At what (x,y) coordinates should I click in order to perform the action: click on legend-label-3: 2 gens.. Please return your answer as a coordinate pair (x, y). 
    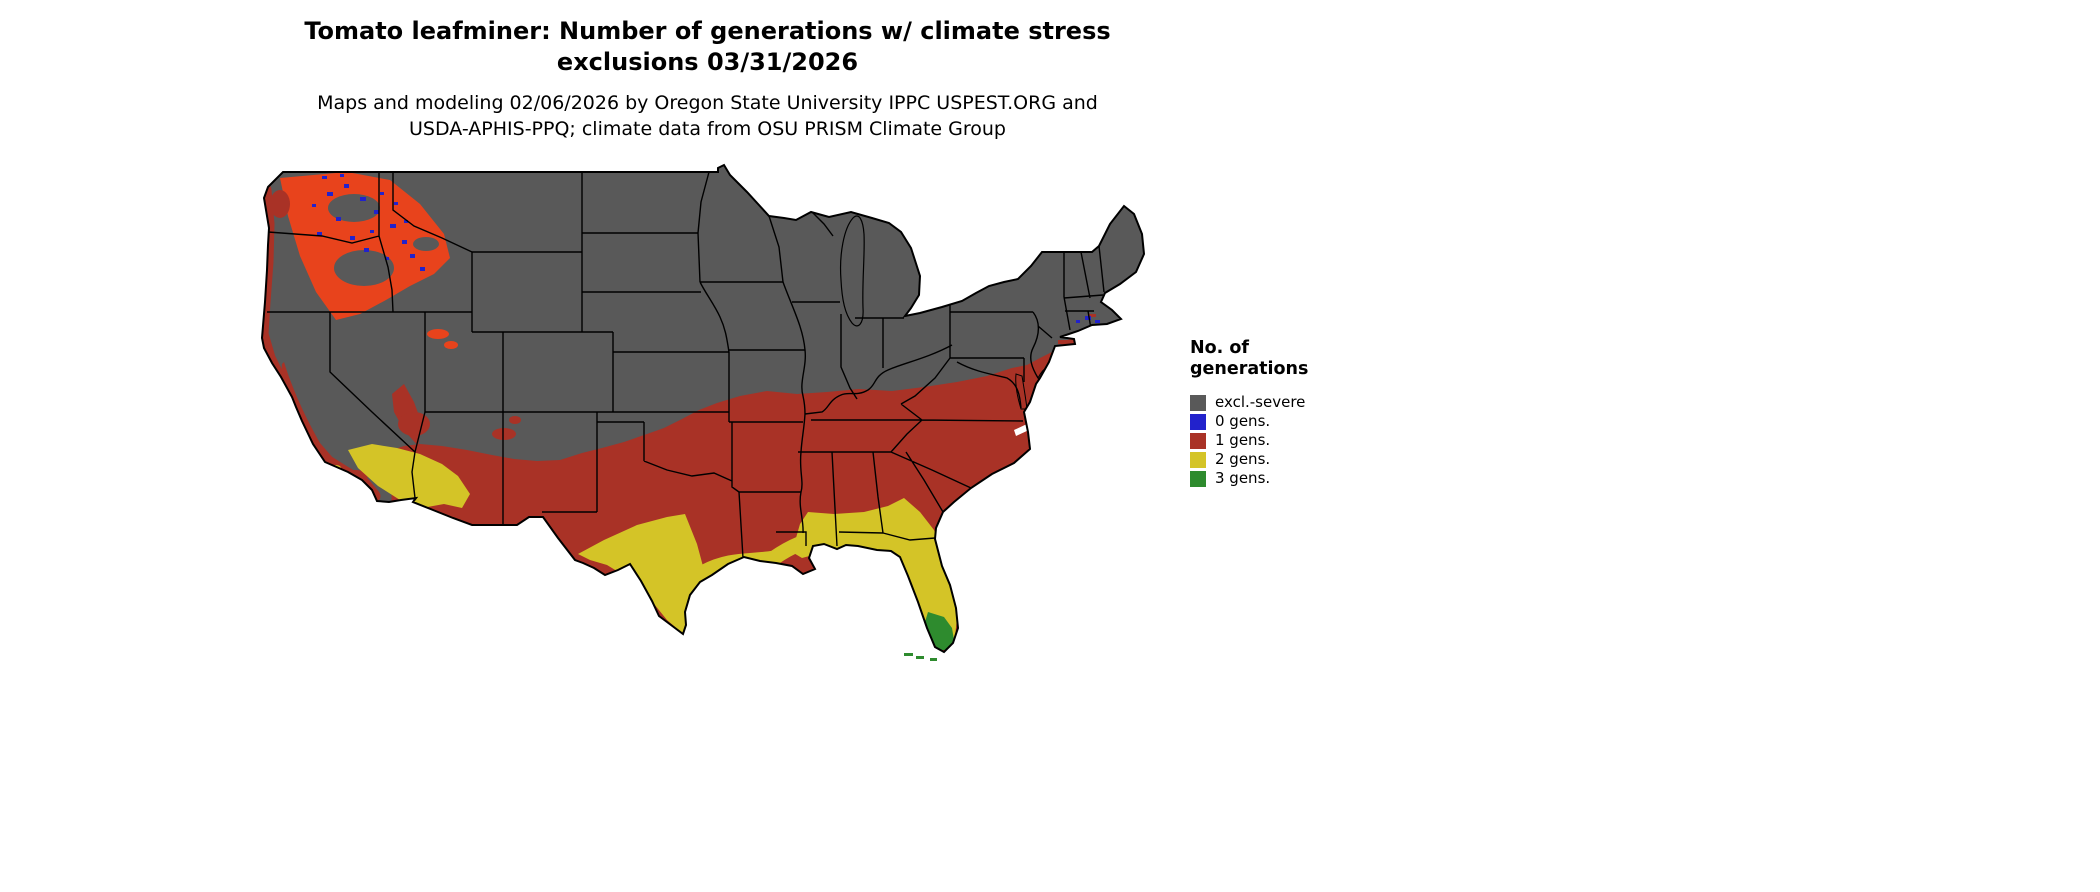
    Looking at the image, I should click on (1243, 459).